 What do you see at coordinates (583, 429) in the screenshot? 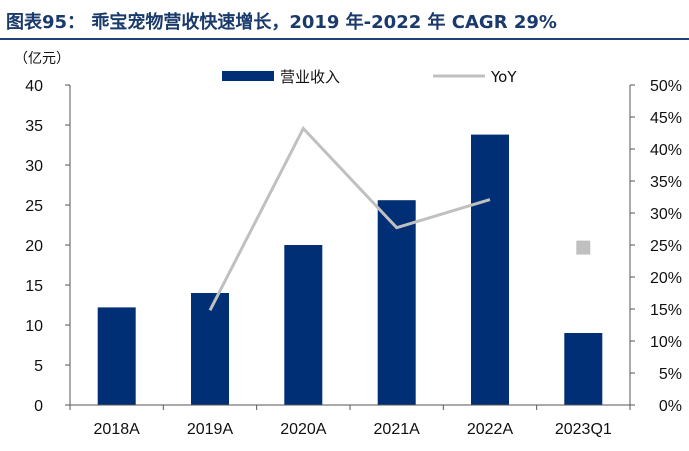
I see `x-tick-label: 2023Q1` at bounding box center [583, 429].